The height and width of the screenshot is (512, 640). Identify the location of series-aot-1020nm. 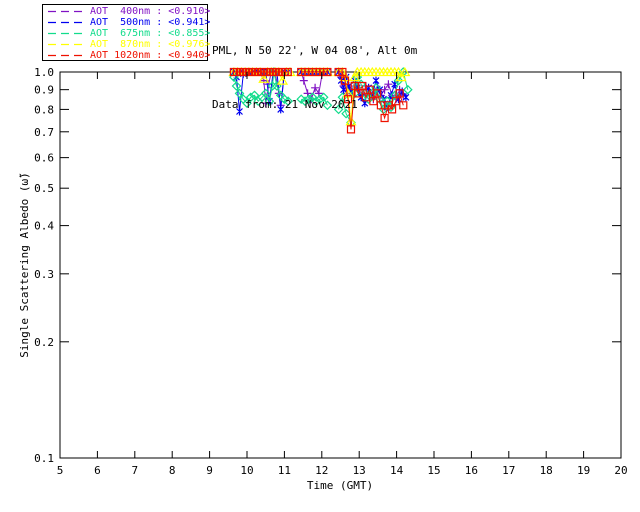
(318, 100).